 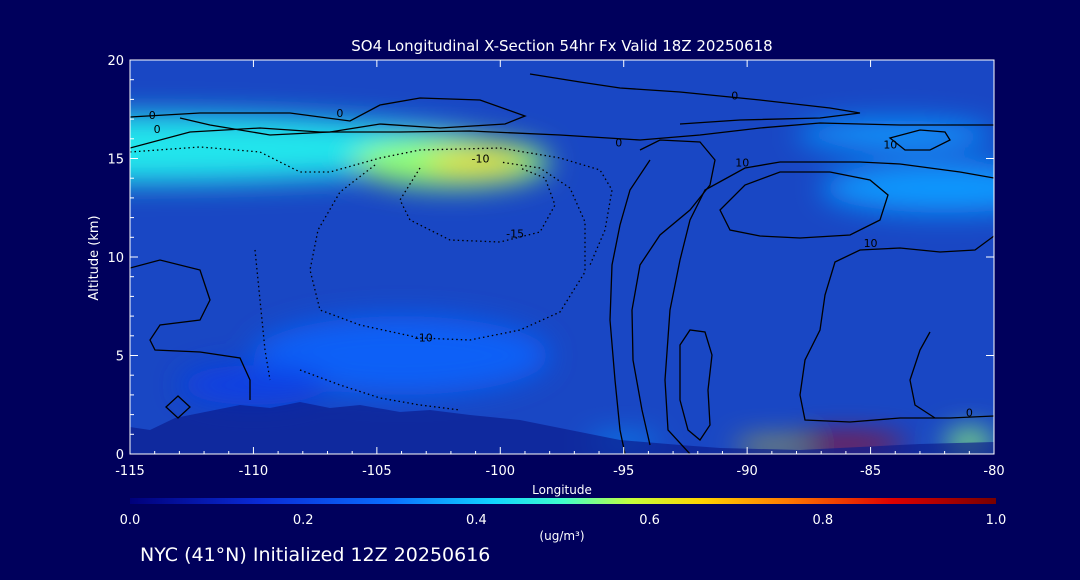 I want to click on x-tick-label: -115, so click(x=130, y=471).